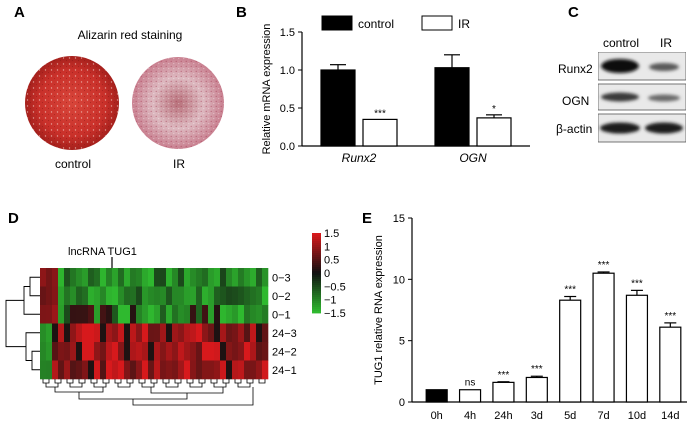  What do you see at coordinates (284, 334) in the screenshot?
I see `heatmap-row-label: 24−3` at bounding box center [284, 334].